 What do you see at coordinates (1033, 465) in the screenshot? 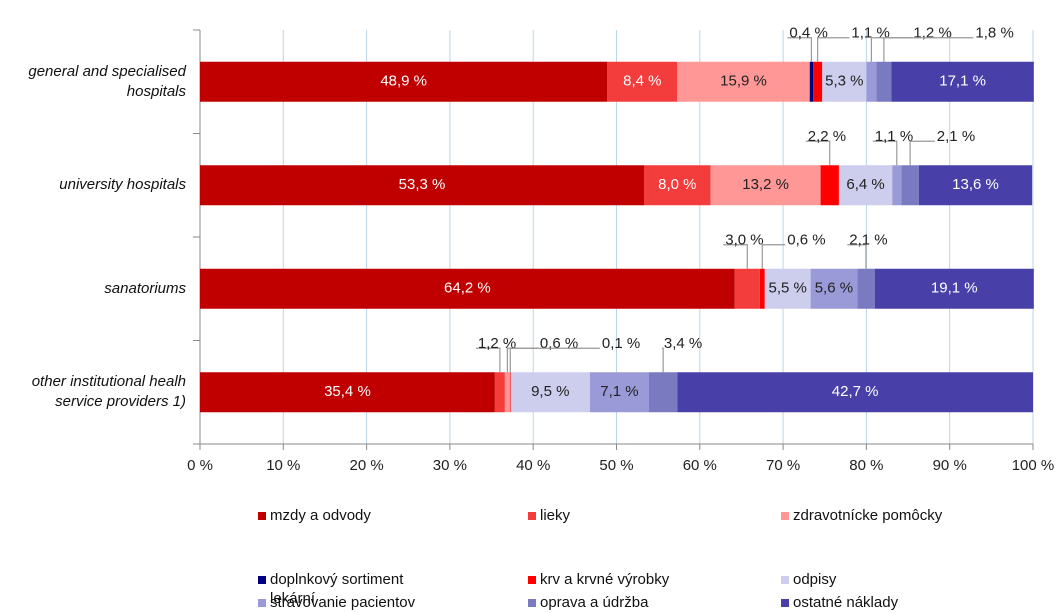
I see `x-tick-label: 100 %` at bounding box center [1033, 465].